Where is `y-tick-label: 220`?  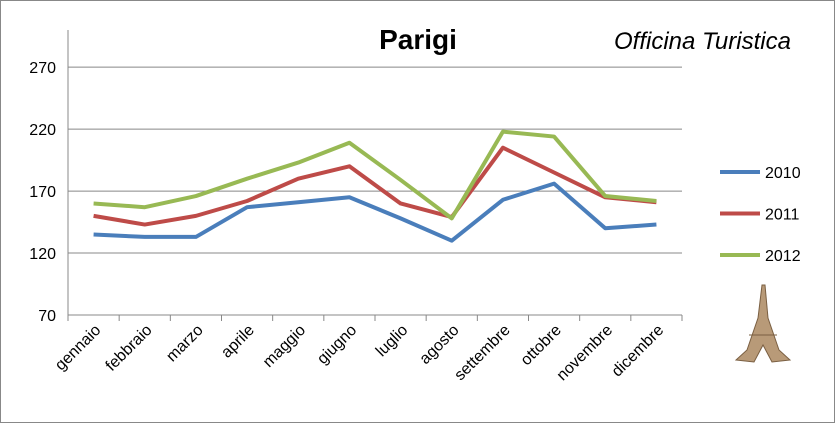
y-tick-label: 220 is located at coordinates (42, 130).